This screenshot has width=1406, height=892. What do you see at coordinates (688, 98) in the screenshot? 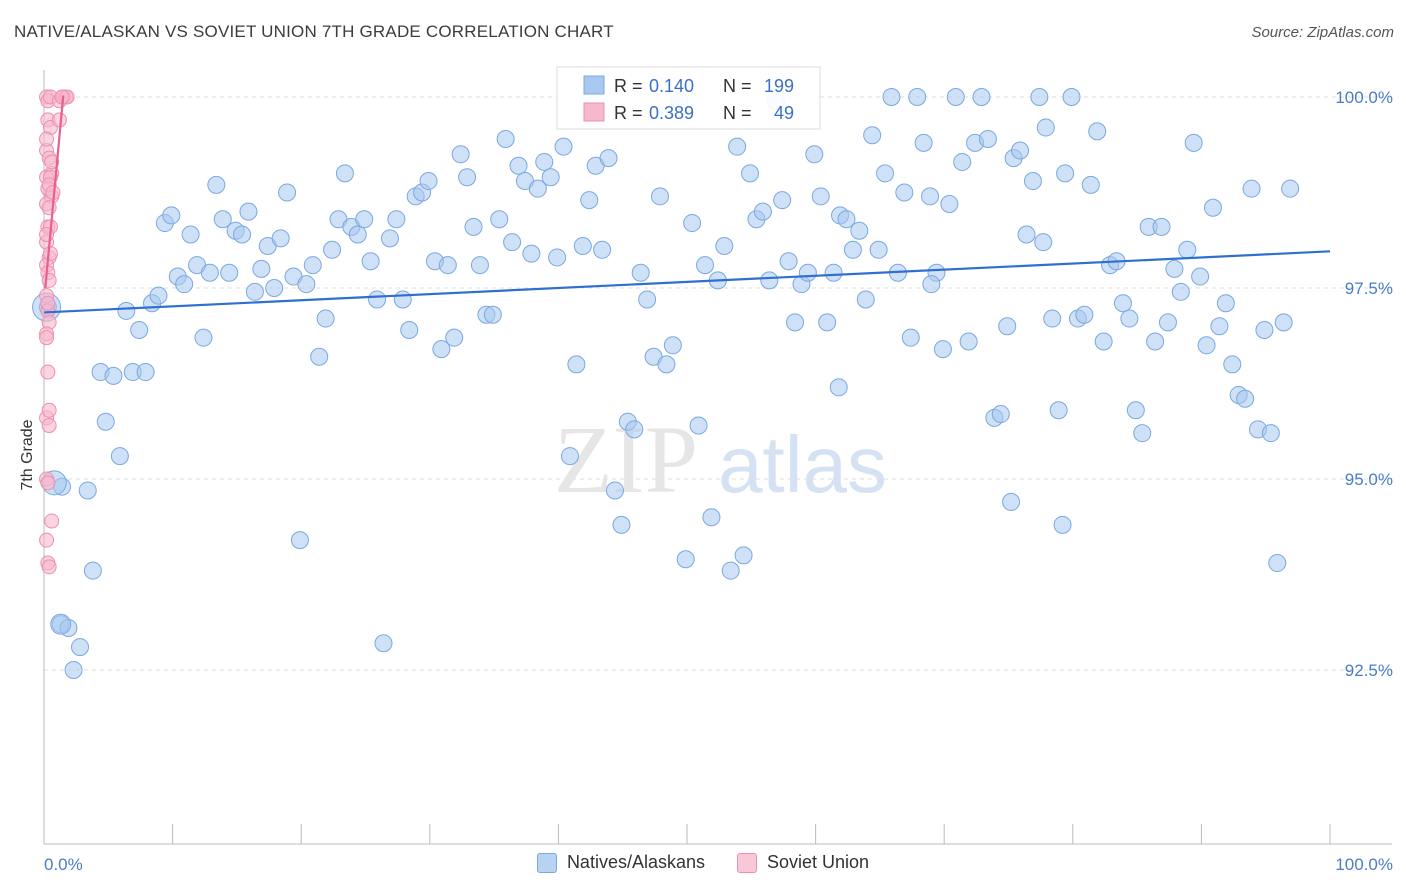
I see `stats-legend: R = 0.140 N = 199 R = 0.389 N = 49` at bounding box center [688, 98].